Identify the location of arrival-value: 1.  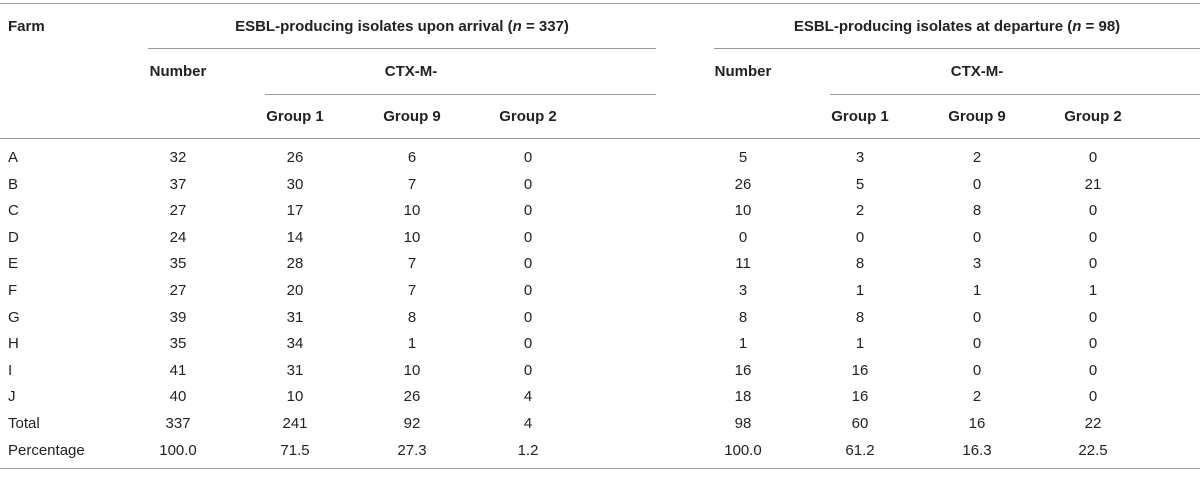
(412, 343).